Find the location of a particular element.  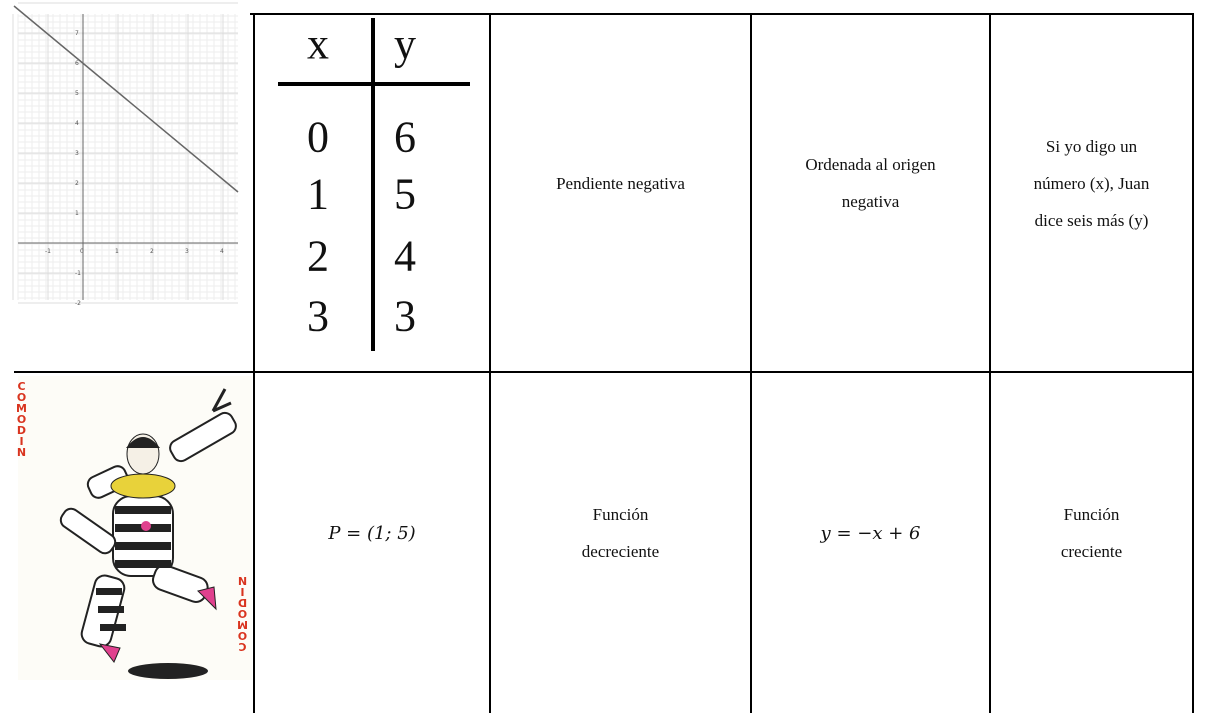

y-tick-label: 3 is located at coordinates (77, 153).